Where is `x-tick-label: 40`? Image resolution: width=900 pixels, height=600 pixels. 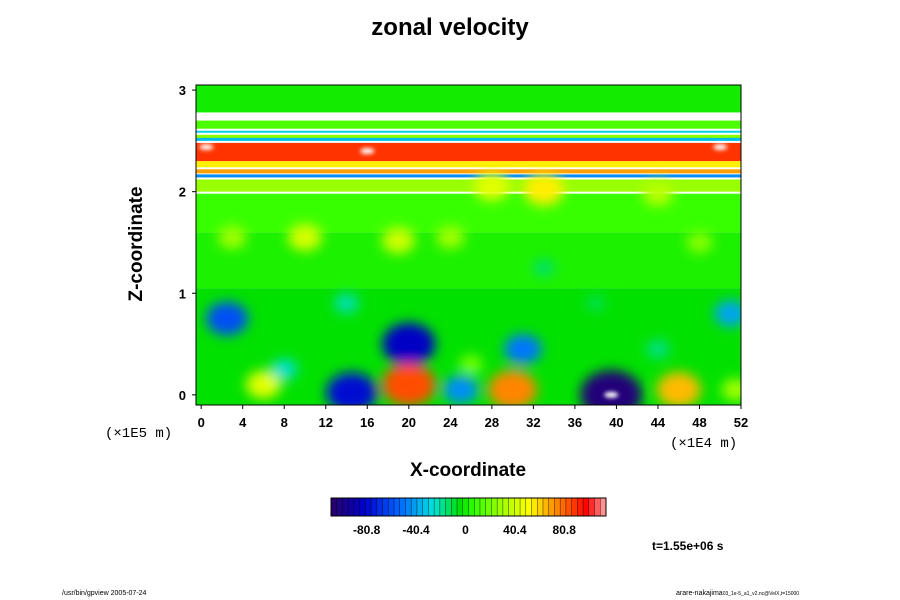 x-tick-label: 40 is located at coordinates (616, 422).